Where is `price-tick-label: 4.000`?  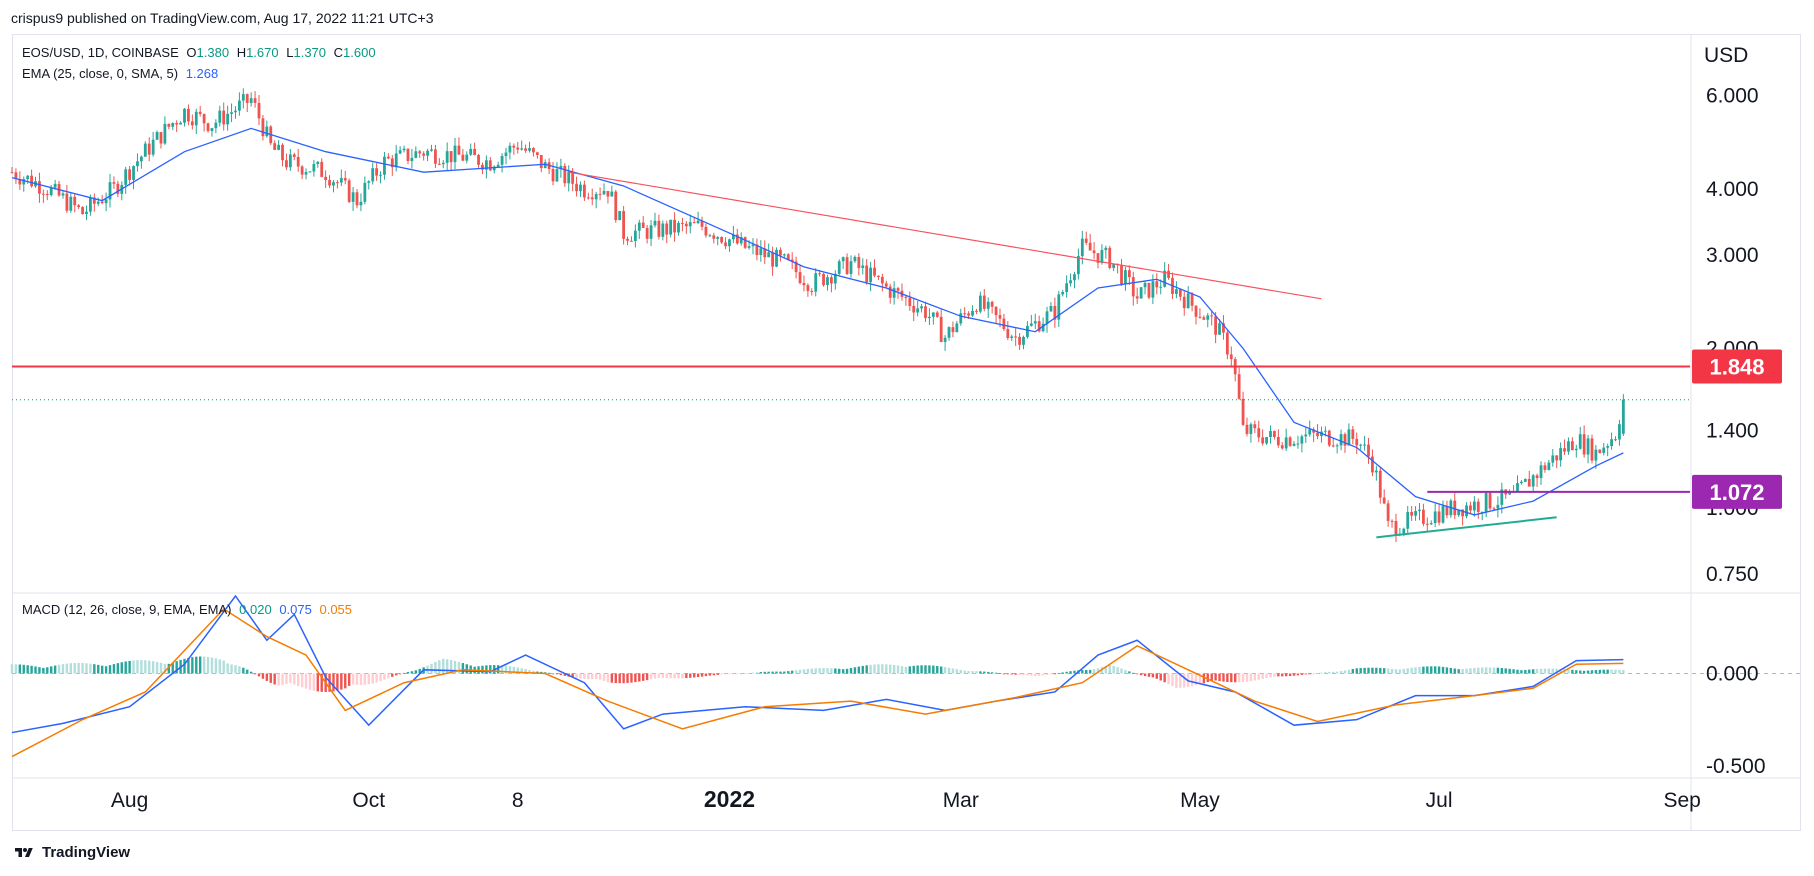
price-tick-label: 4.000 is located at coordinates (1732, 189).